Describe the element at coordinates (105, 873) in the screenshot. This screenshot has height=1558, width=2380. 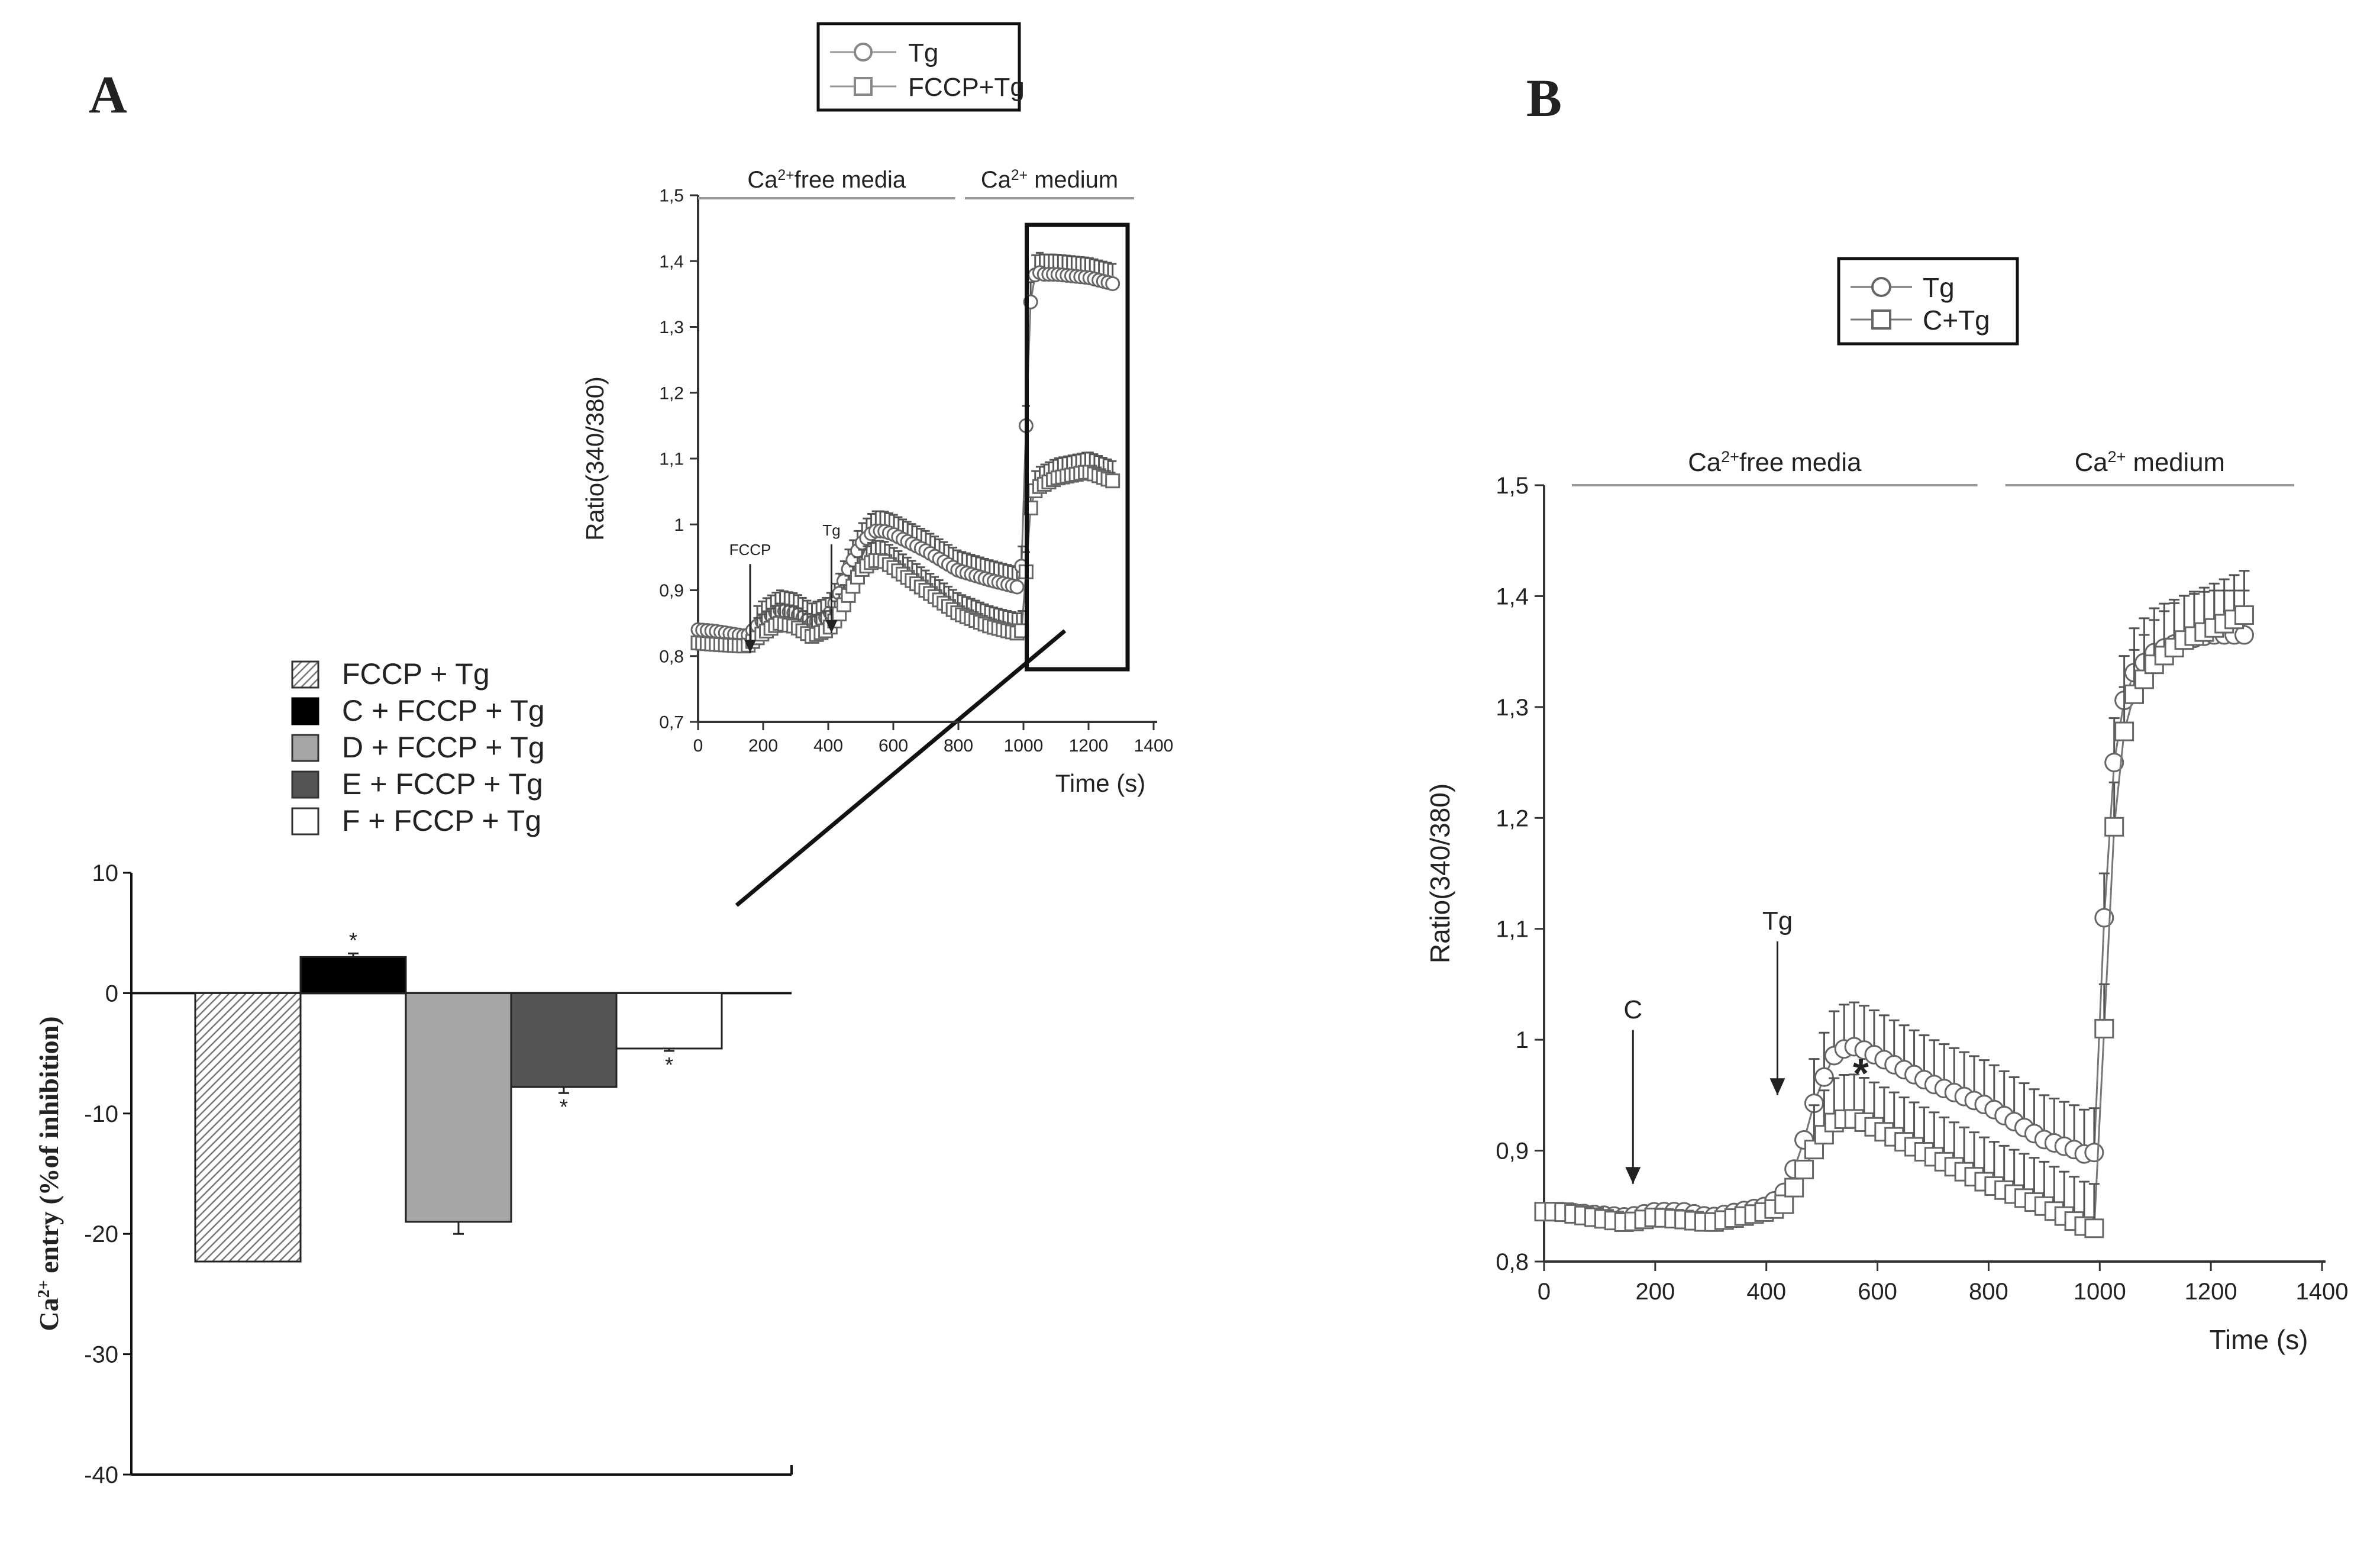
I see `bar-y-tick-label: 10` at that location.